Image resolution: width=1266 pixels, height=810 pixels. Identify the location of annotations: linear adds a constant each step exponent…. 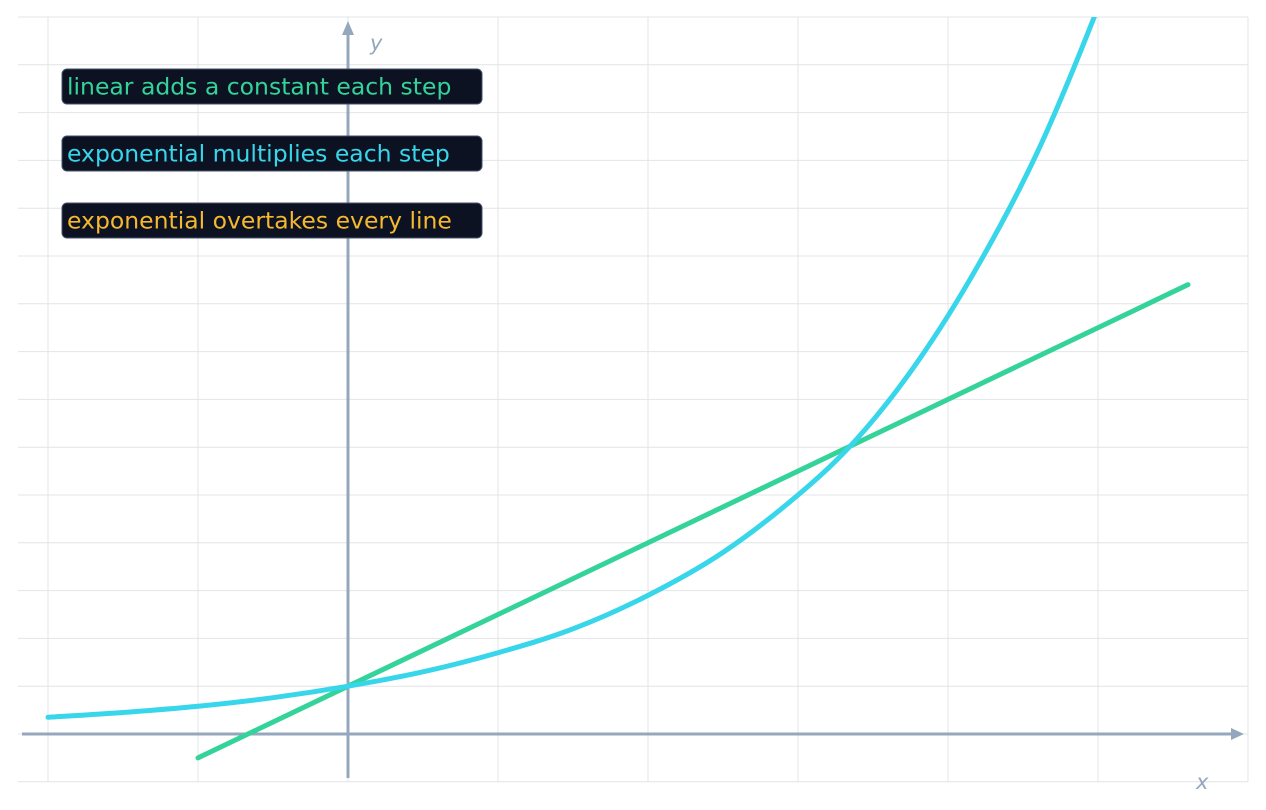
(272, 153).